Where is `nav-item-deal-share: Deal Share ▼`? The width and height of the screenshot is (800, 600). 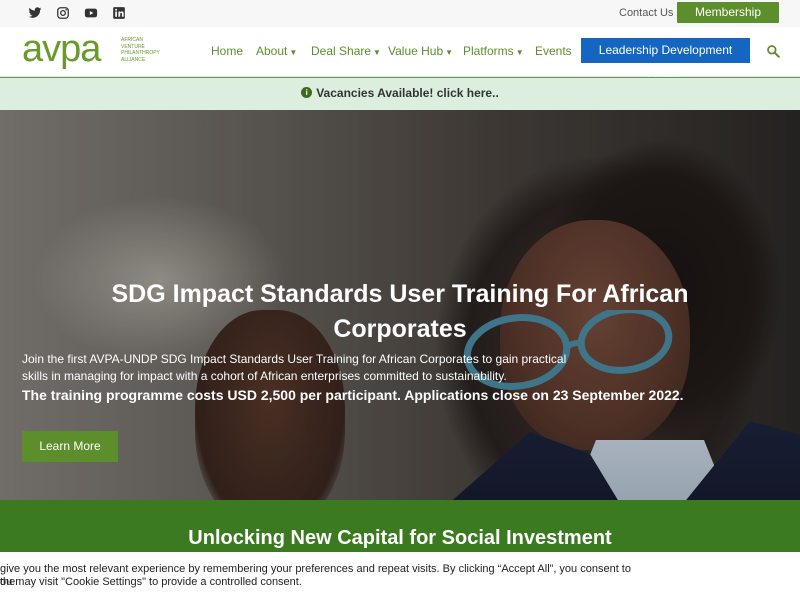 nav-item-deal-share: Deal Share ▼ is located at coordinates (346, 51).